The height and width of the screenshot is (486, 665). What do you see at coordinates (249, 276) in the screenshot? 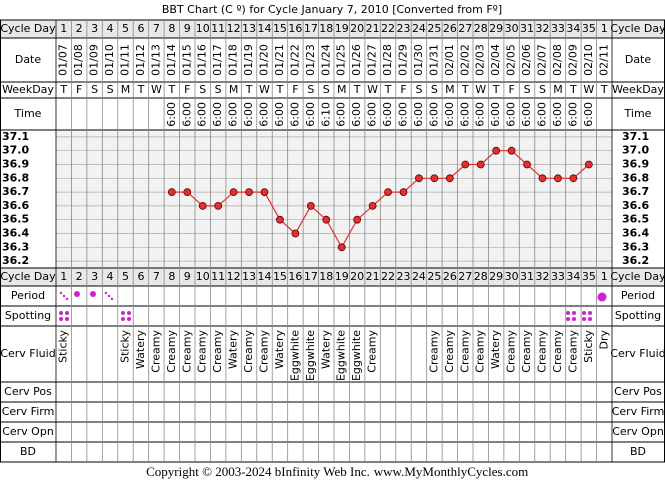
I see `cycle-day: 13` at bounding box center [249, 276].